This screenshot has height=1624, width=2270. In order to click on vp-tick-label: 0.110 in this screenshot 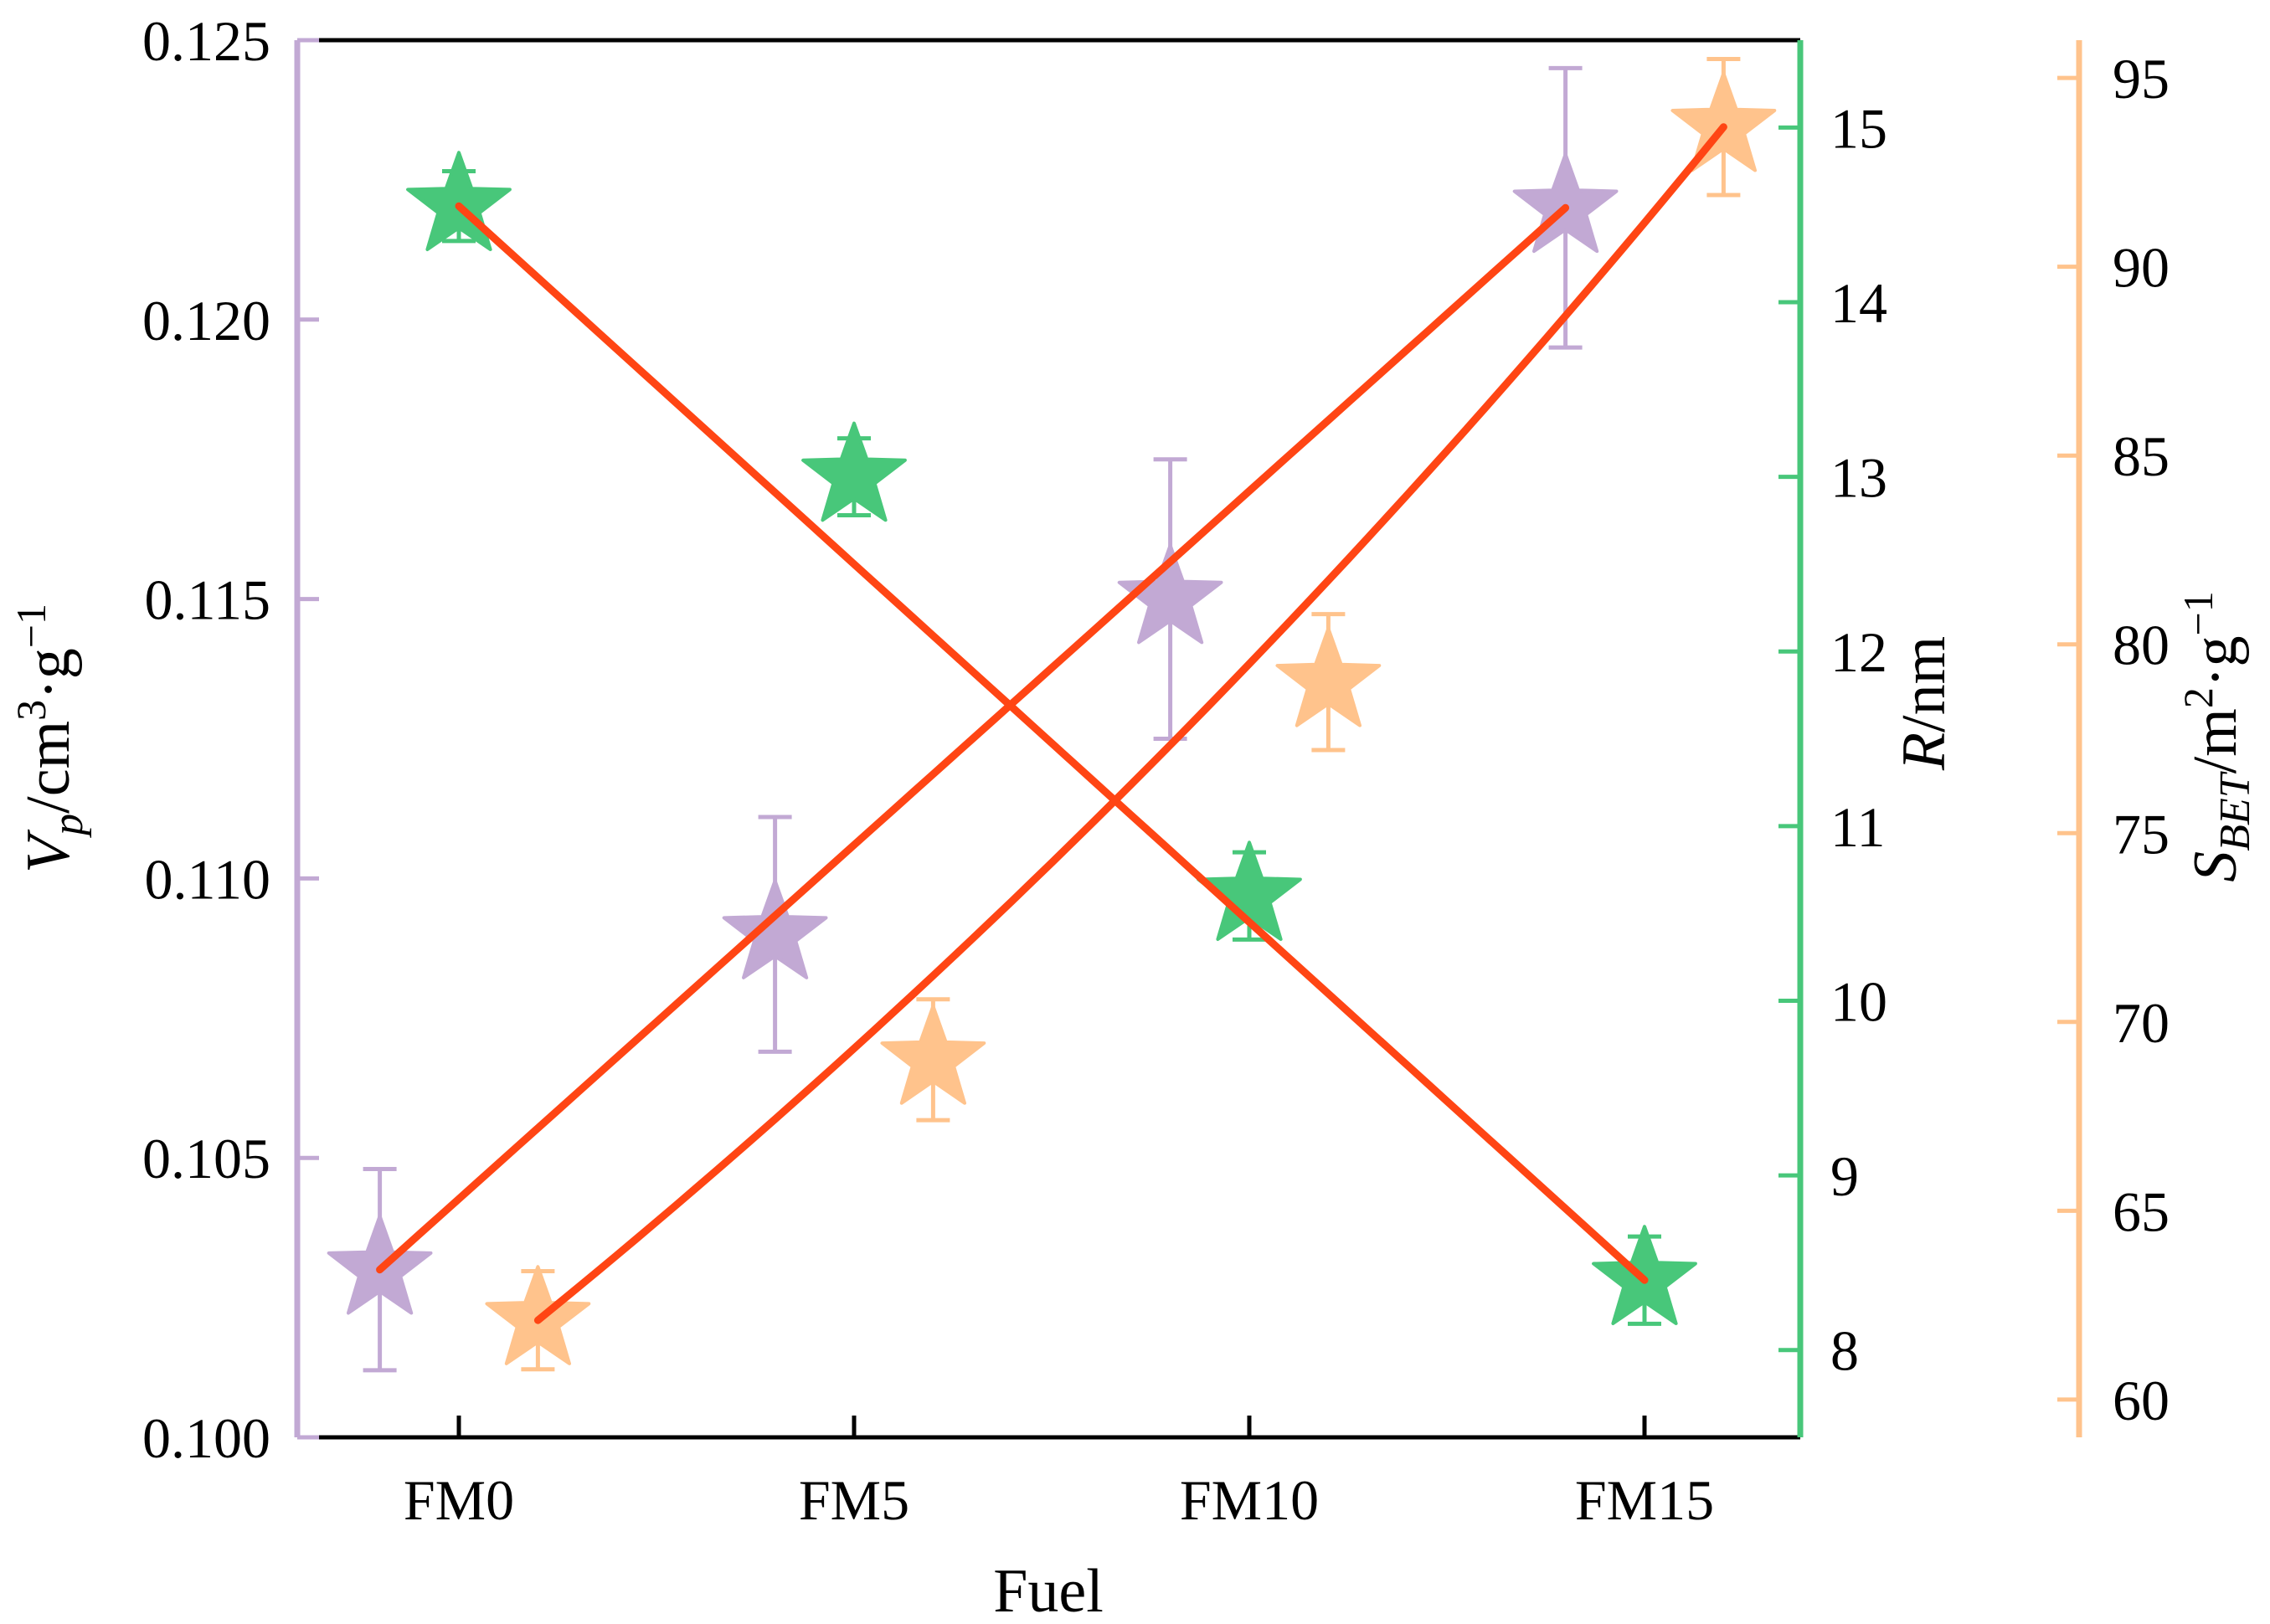, I will do `click(208, 879)`.